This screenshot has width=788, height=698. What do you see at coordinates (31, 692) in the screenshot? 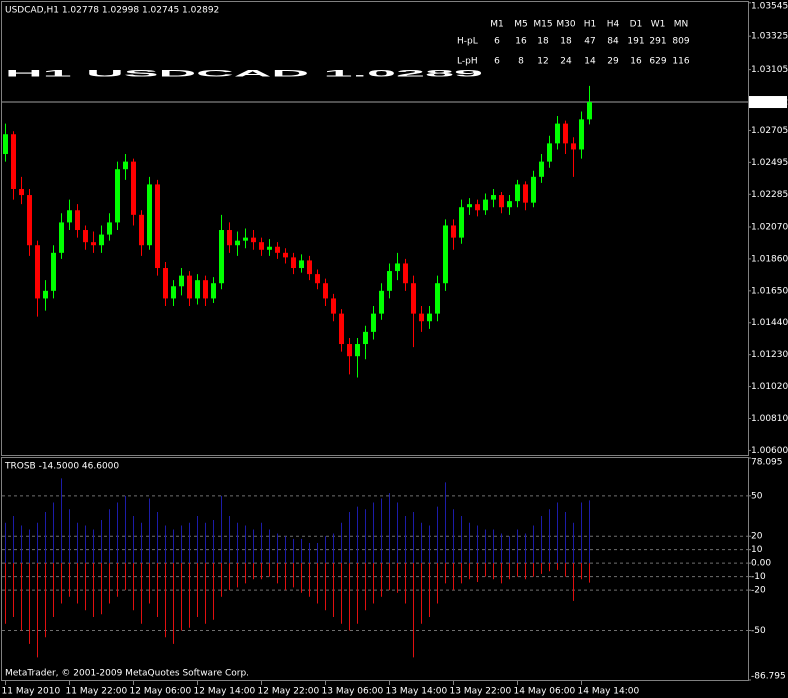
I see `x-tick-label: 11 May 2010` at bounding box center [31, 692].